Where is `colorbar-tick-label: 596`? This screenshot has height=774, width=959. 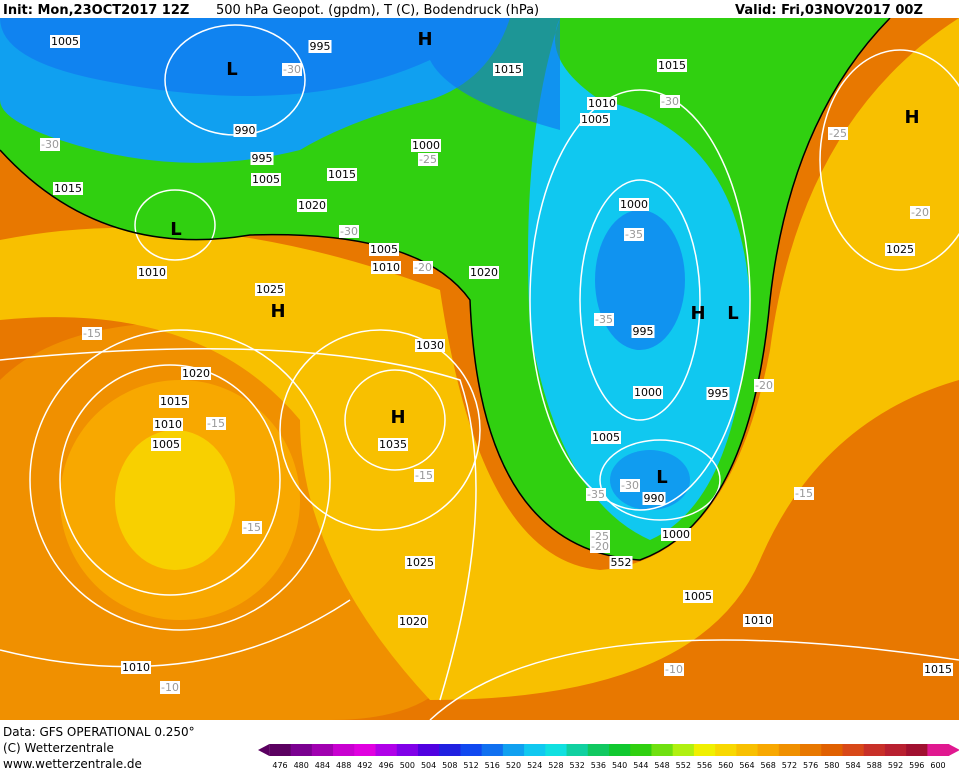
colorbar-tick-label: 596 is located at coordinates (916, 765).